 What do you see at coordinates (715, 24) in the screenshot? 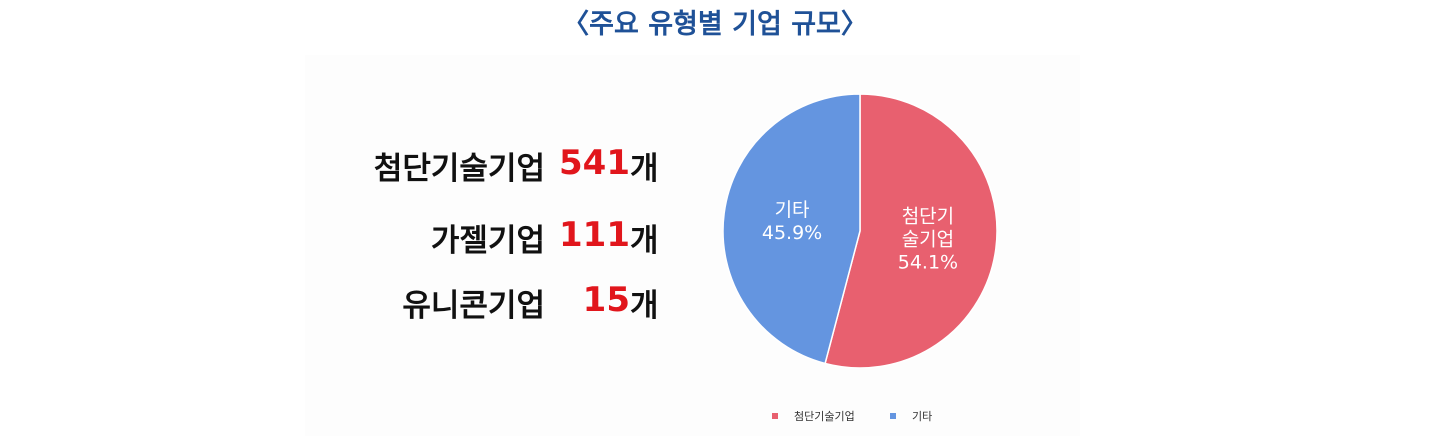
I see `title: 〈주요 유형별 기업 규모〉` at bounding box center [715, 24].